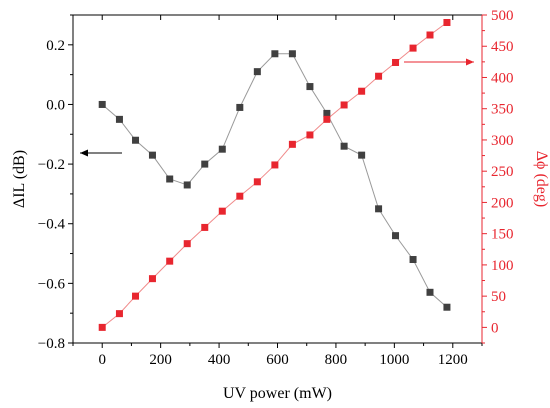 This screenshot has height=408, width=550. I want to click on right-y-tick-label: 150, so click(502, 235).